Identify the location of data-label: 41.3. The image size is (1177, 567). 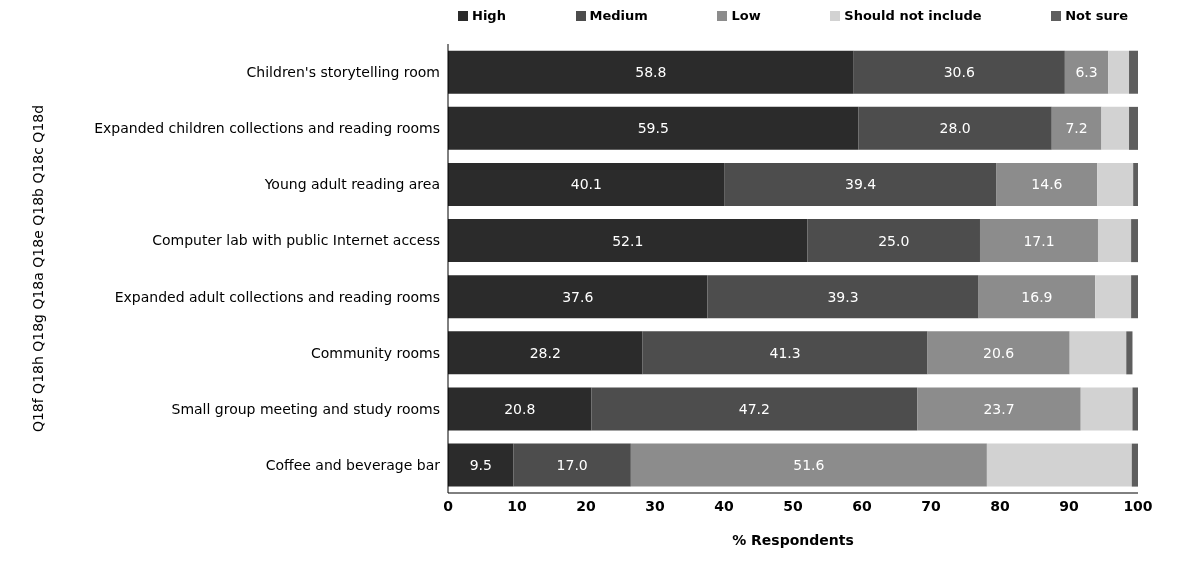
(785, 352).